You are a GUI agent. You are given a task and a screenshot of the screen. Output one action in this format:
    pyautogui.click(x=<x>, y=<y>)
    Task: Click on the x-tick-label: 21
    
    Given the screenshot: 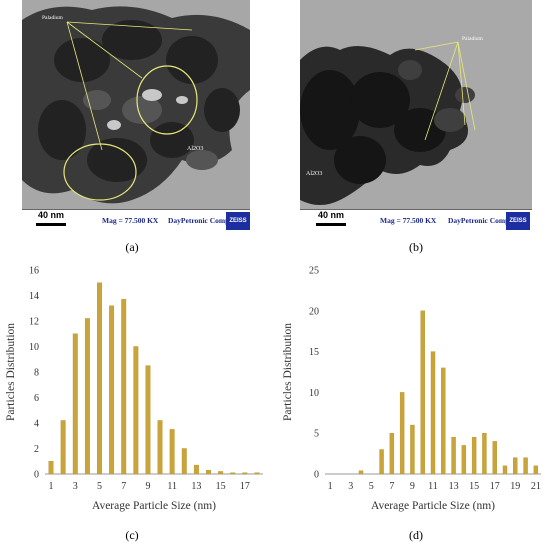 What is the action you would take?
    pyautogui.click(x=536, y=486)
    